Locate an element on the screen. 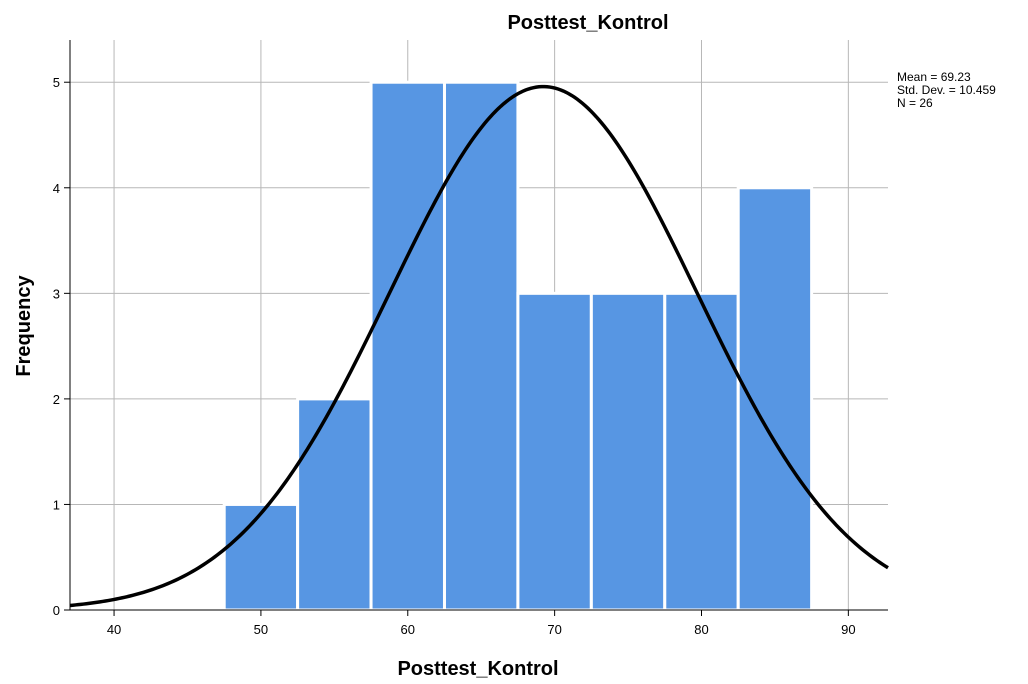 The image size is (1028, 684). y-tick-label: 2 is located at coordinates (56, 399).